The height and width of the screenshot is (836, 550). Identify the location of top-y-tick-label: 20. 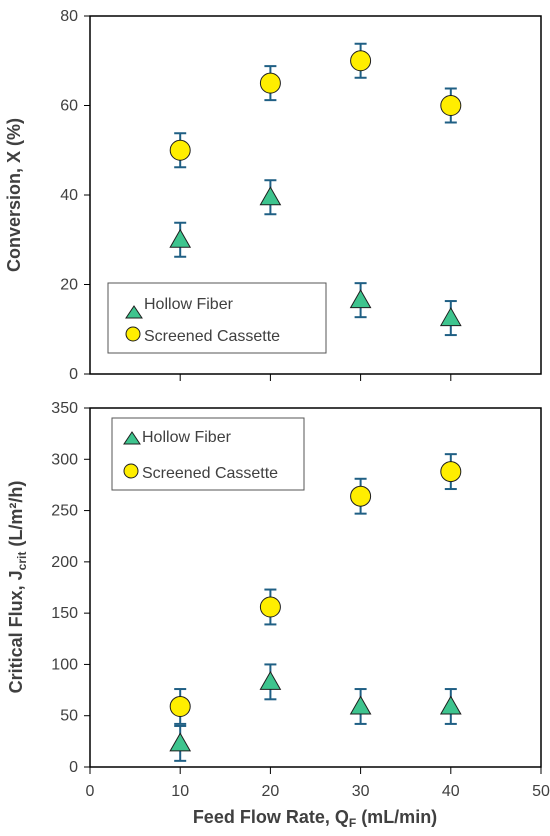
(69, 285).